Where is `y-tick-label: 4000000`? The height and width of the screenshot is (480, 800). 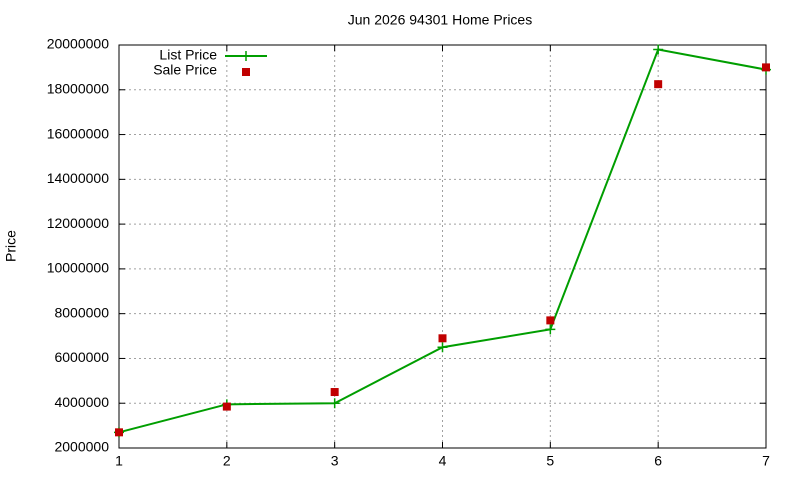 y-tick-label: 4000000 is located at coordinates (81, 402).